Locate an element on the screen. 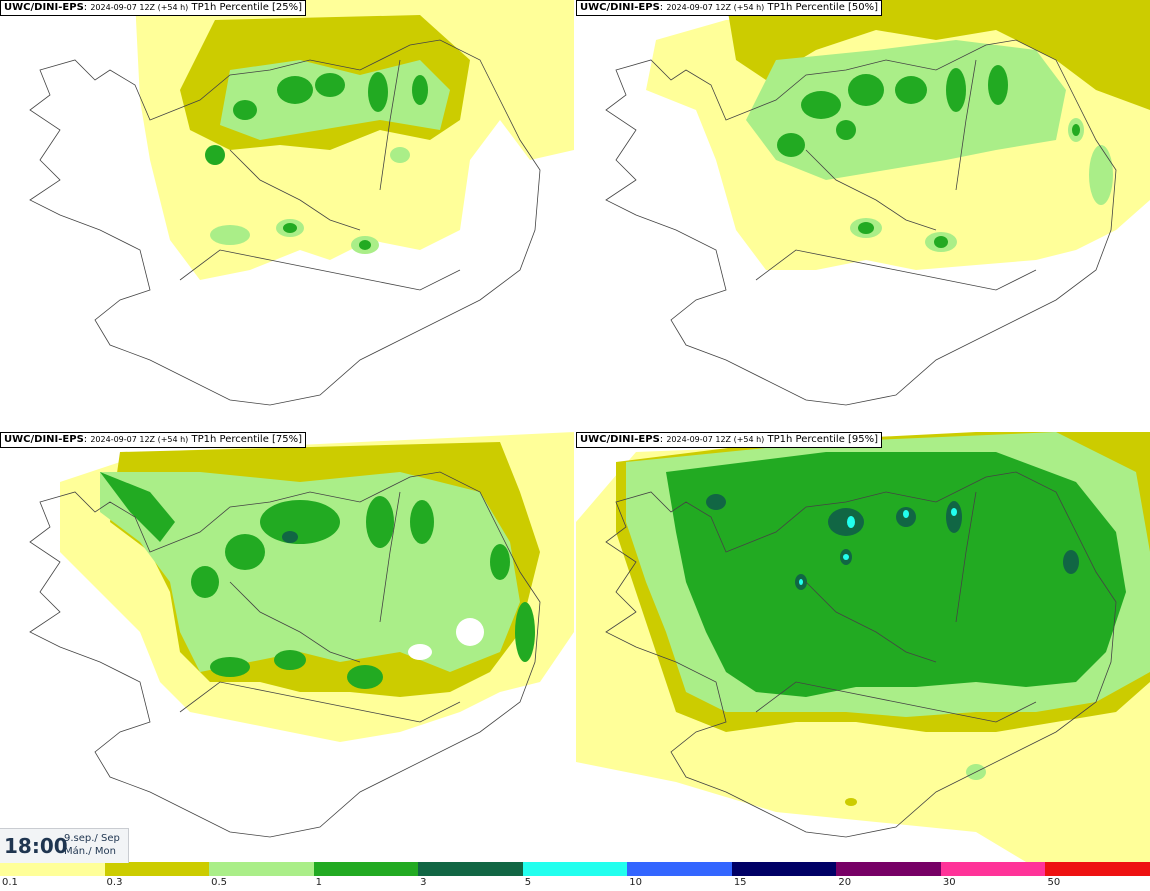  colorbar-label: 20 is located at coordinates (845, 882).